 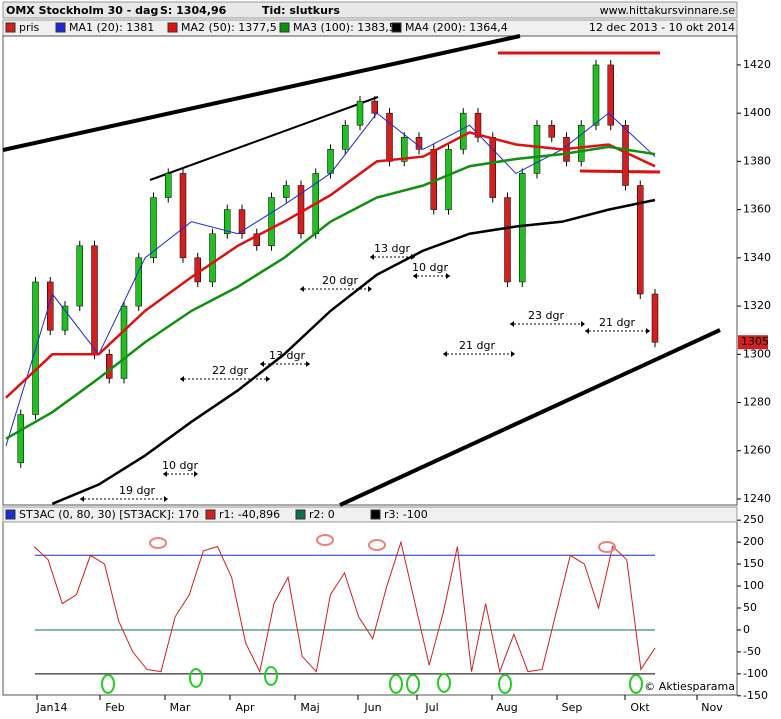 What do you see at coordinates (456, 27) in the screenshot?
I see `legend-label: MA4 (200): 1364,4` at bounding box center [456, 27].